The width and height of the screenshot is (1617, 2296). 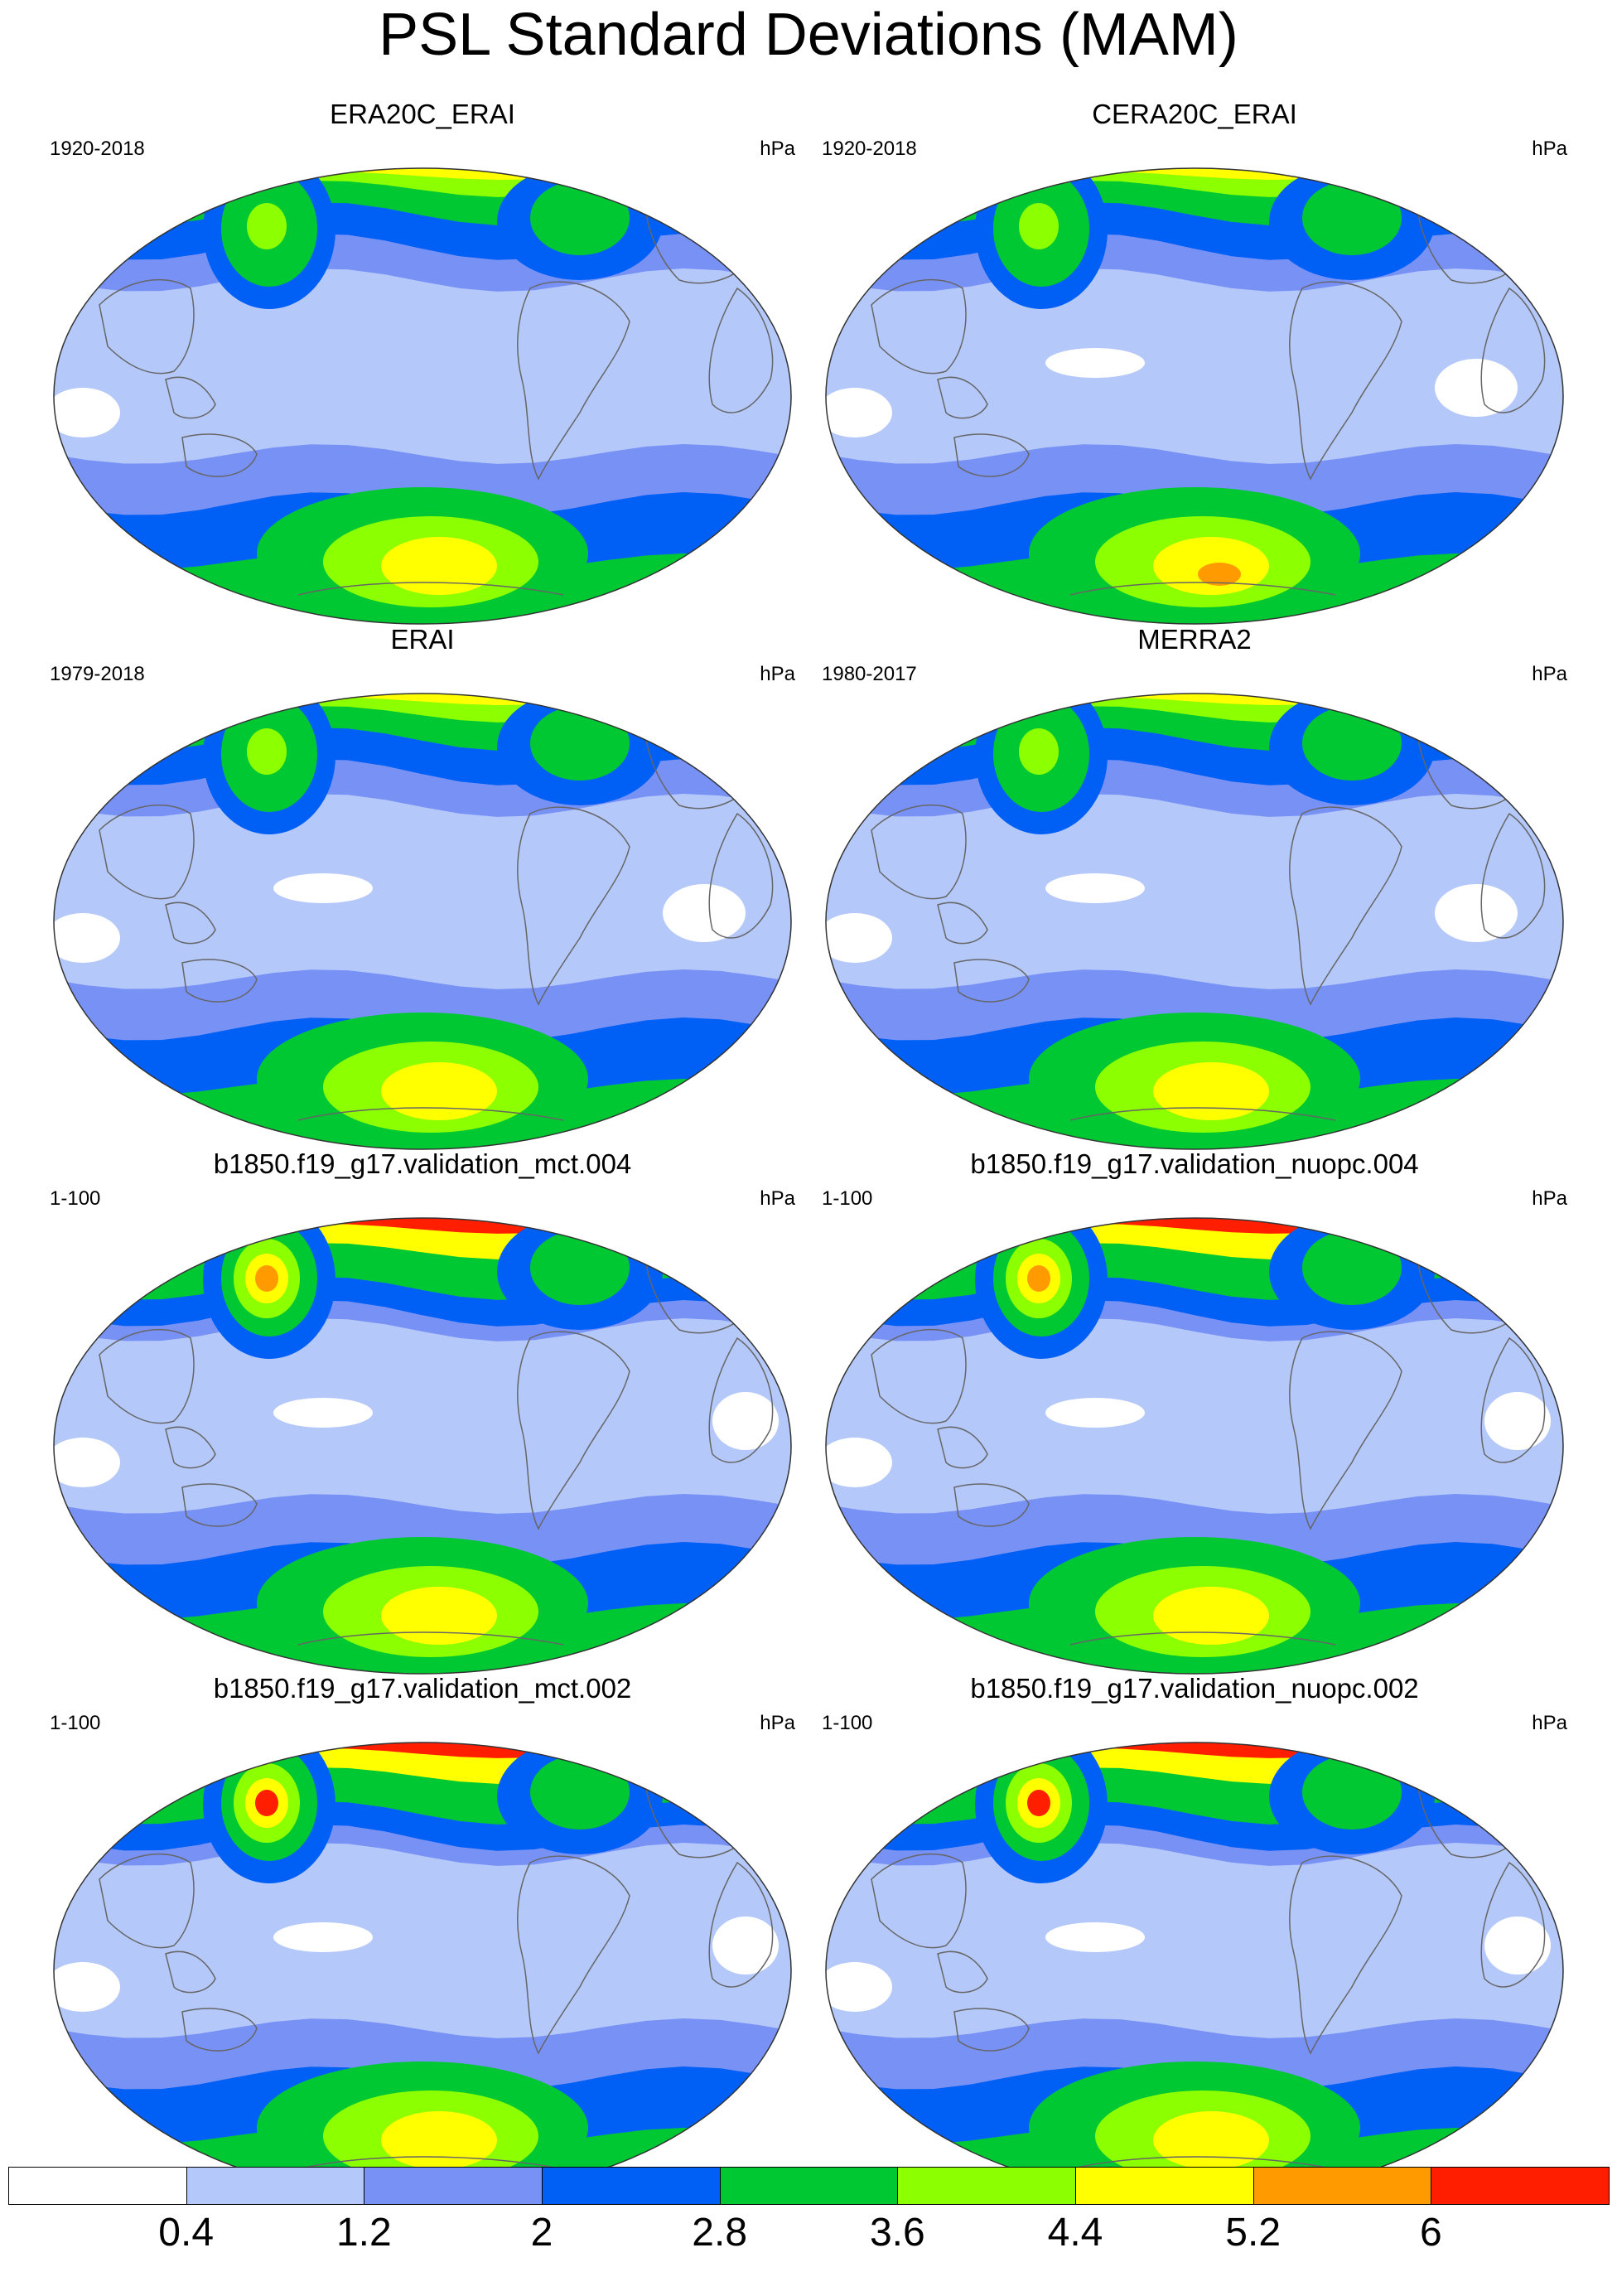 What do you see at coordinates (720, 2233) in the screenshot?
I see `colorbar-tick-label: 2.8` at bounding box center [720, 2233].